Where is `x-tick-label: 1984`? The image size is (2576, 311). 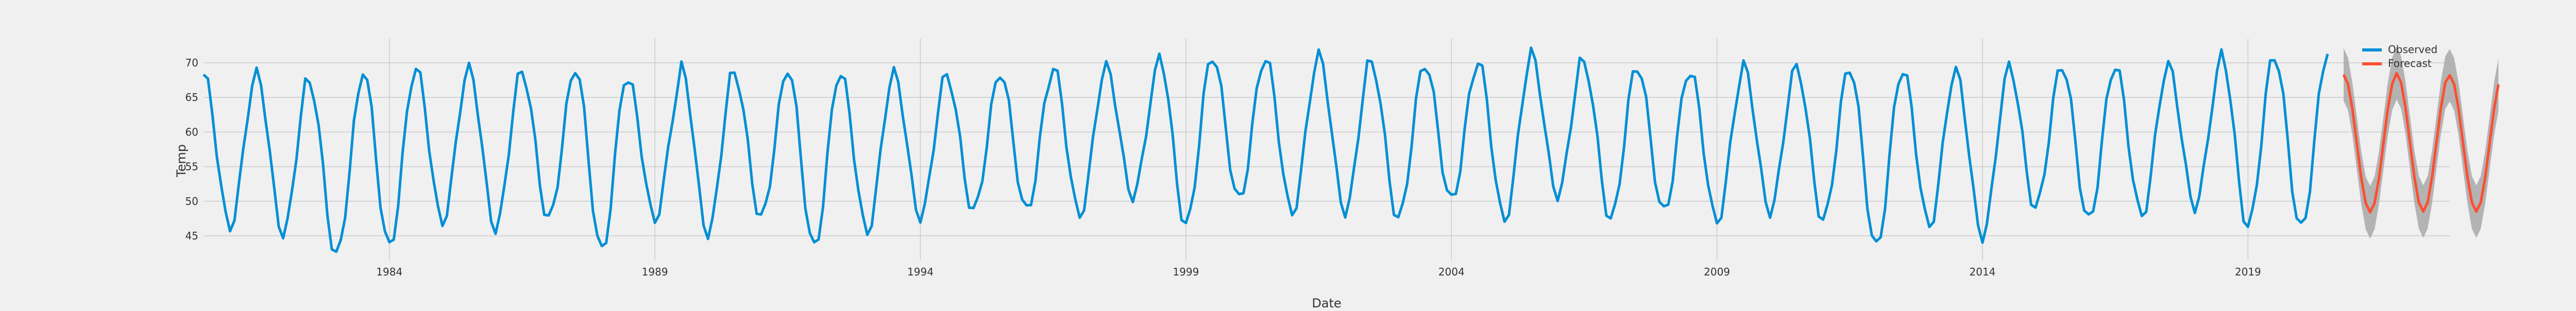
x-tick-label: 1984 is located at coordinates (389, 272).